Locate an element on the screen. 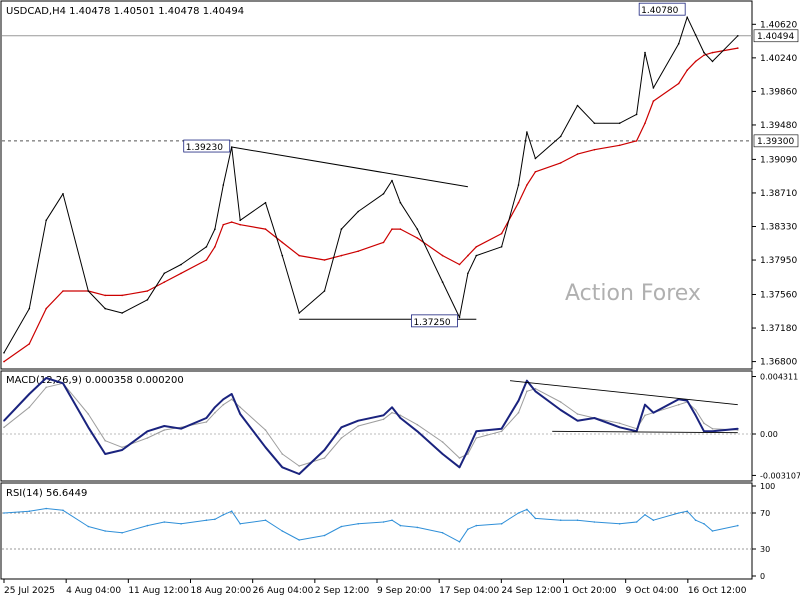 This screenshot has width=800, height=604. price-tick-label: 1.37560 is located at coordinates (778, 295).